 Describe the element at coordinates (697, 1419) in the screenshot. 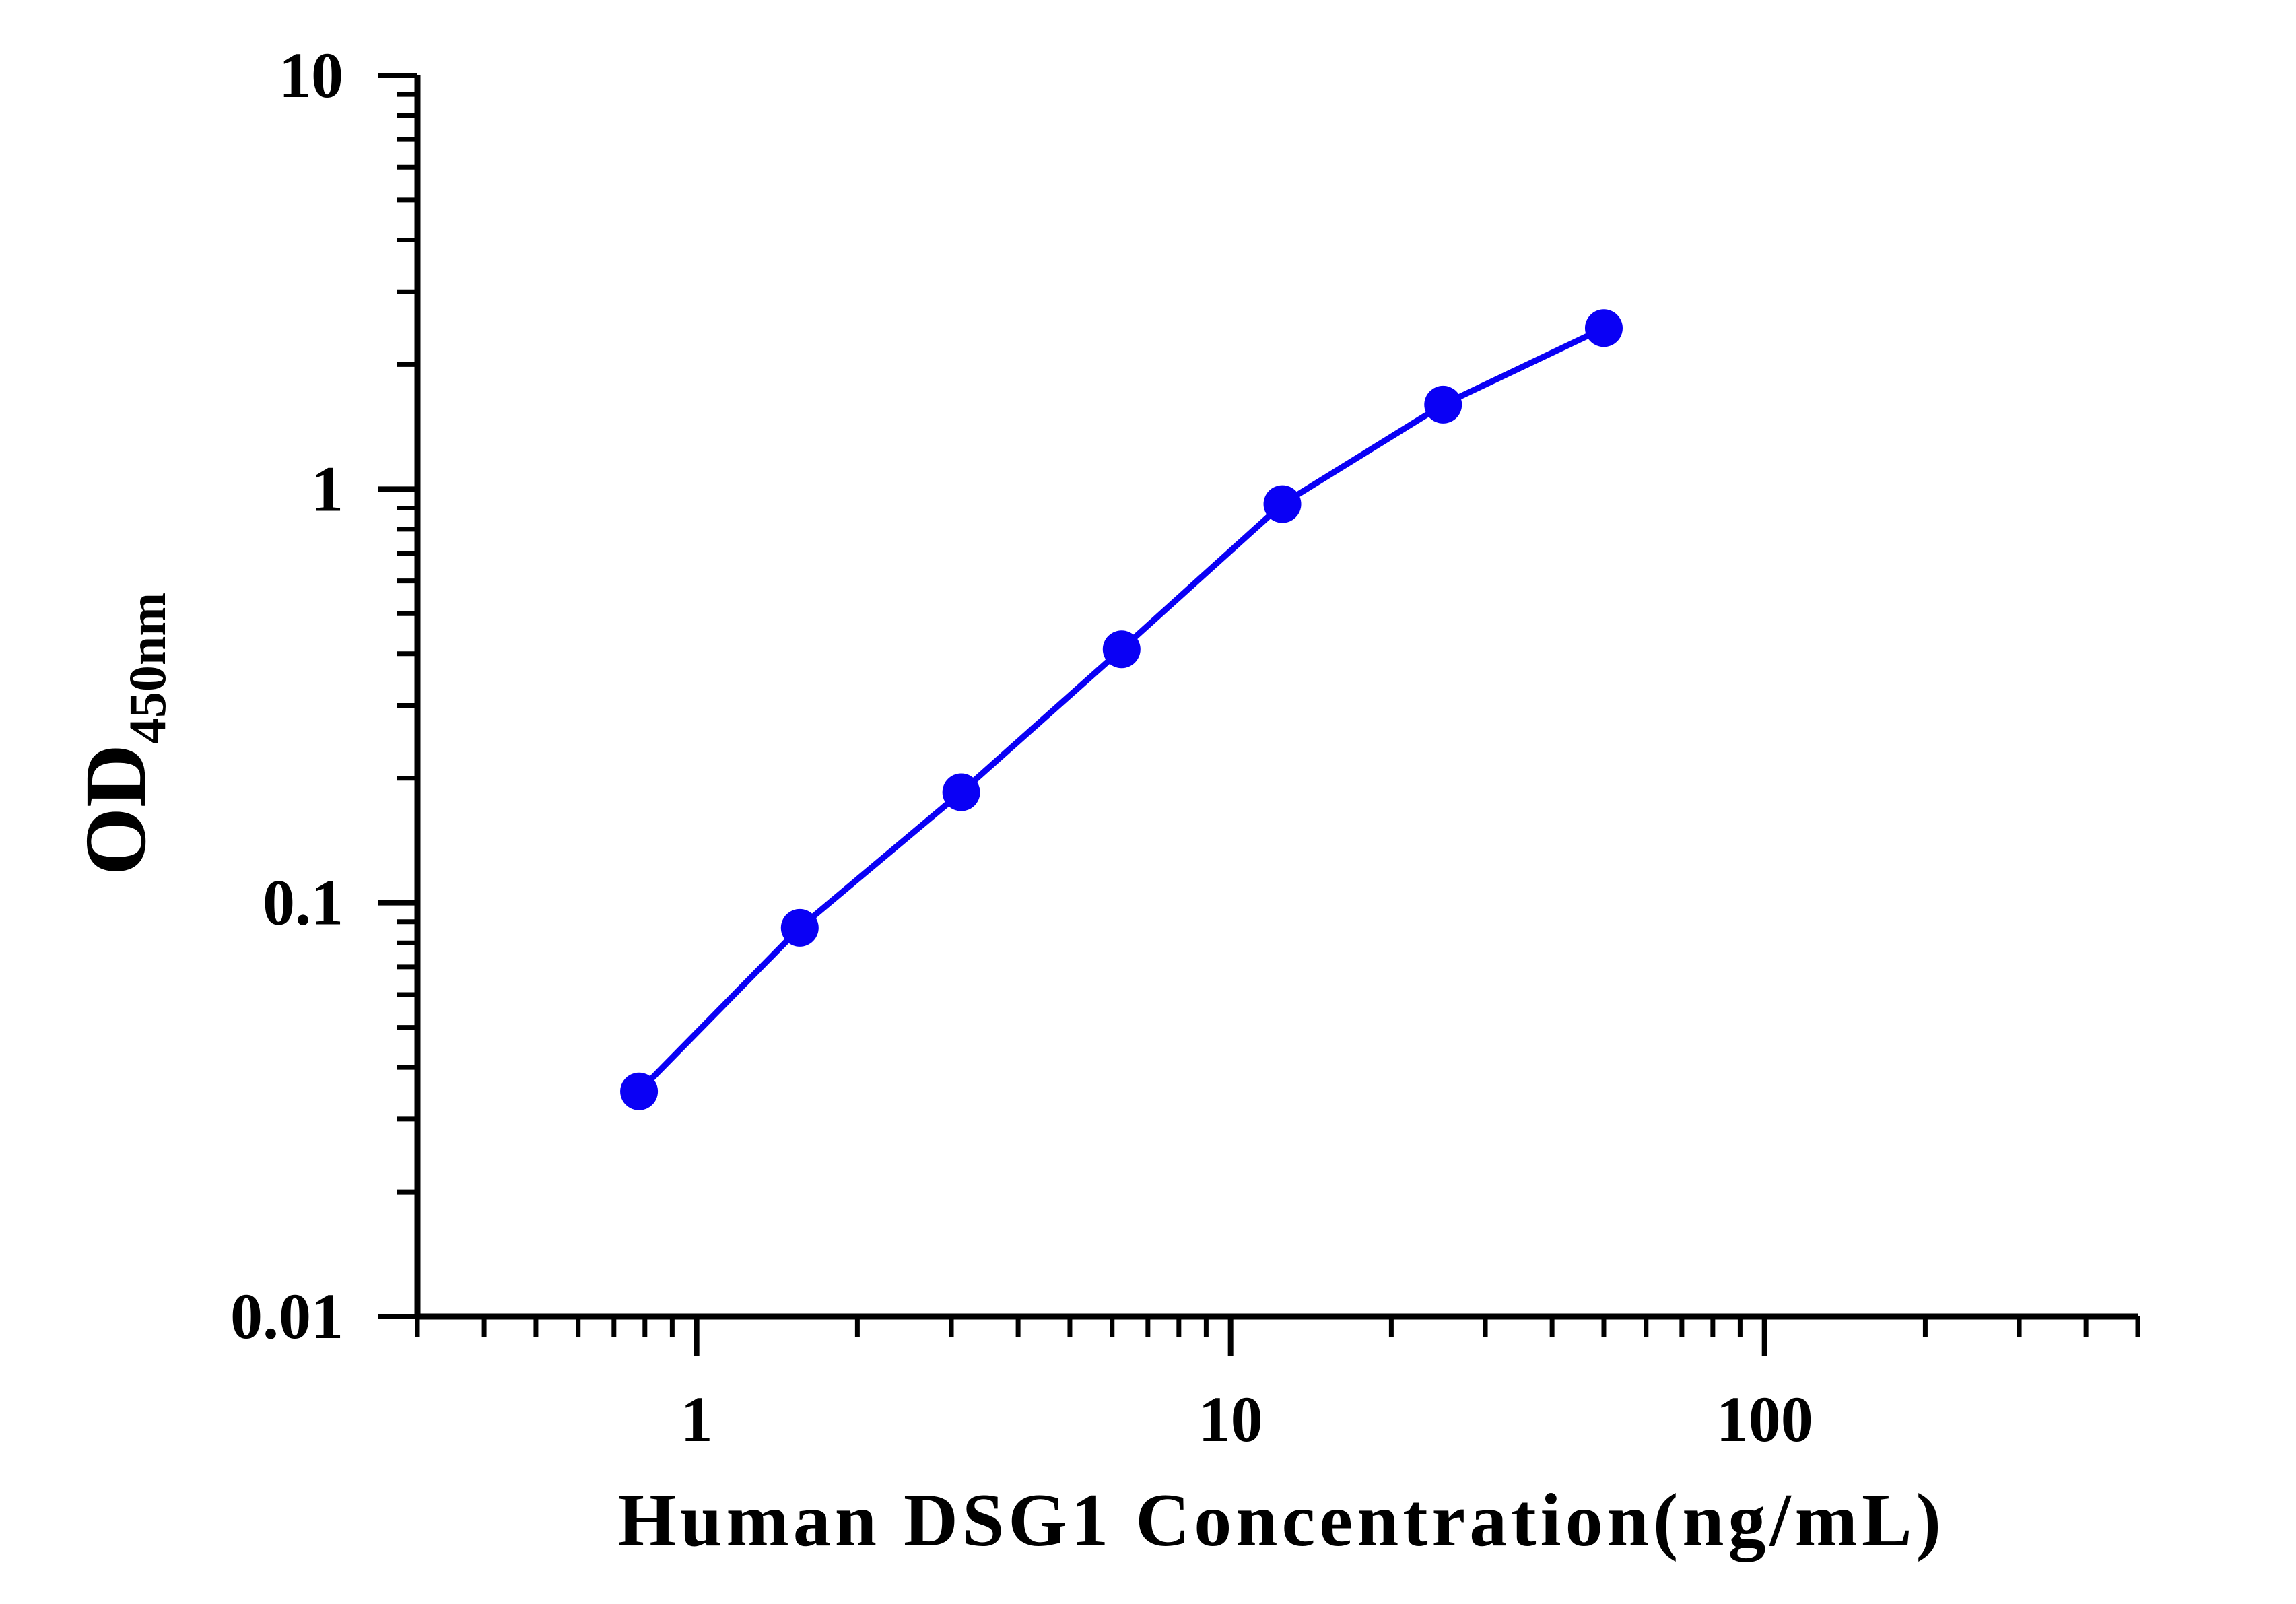

I see `x-tick-label: 1` at that location.